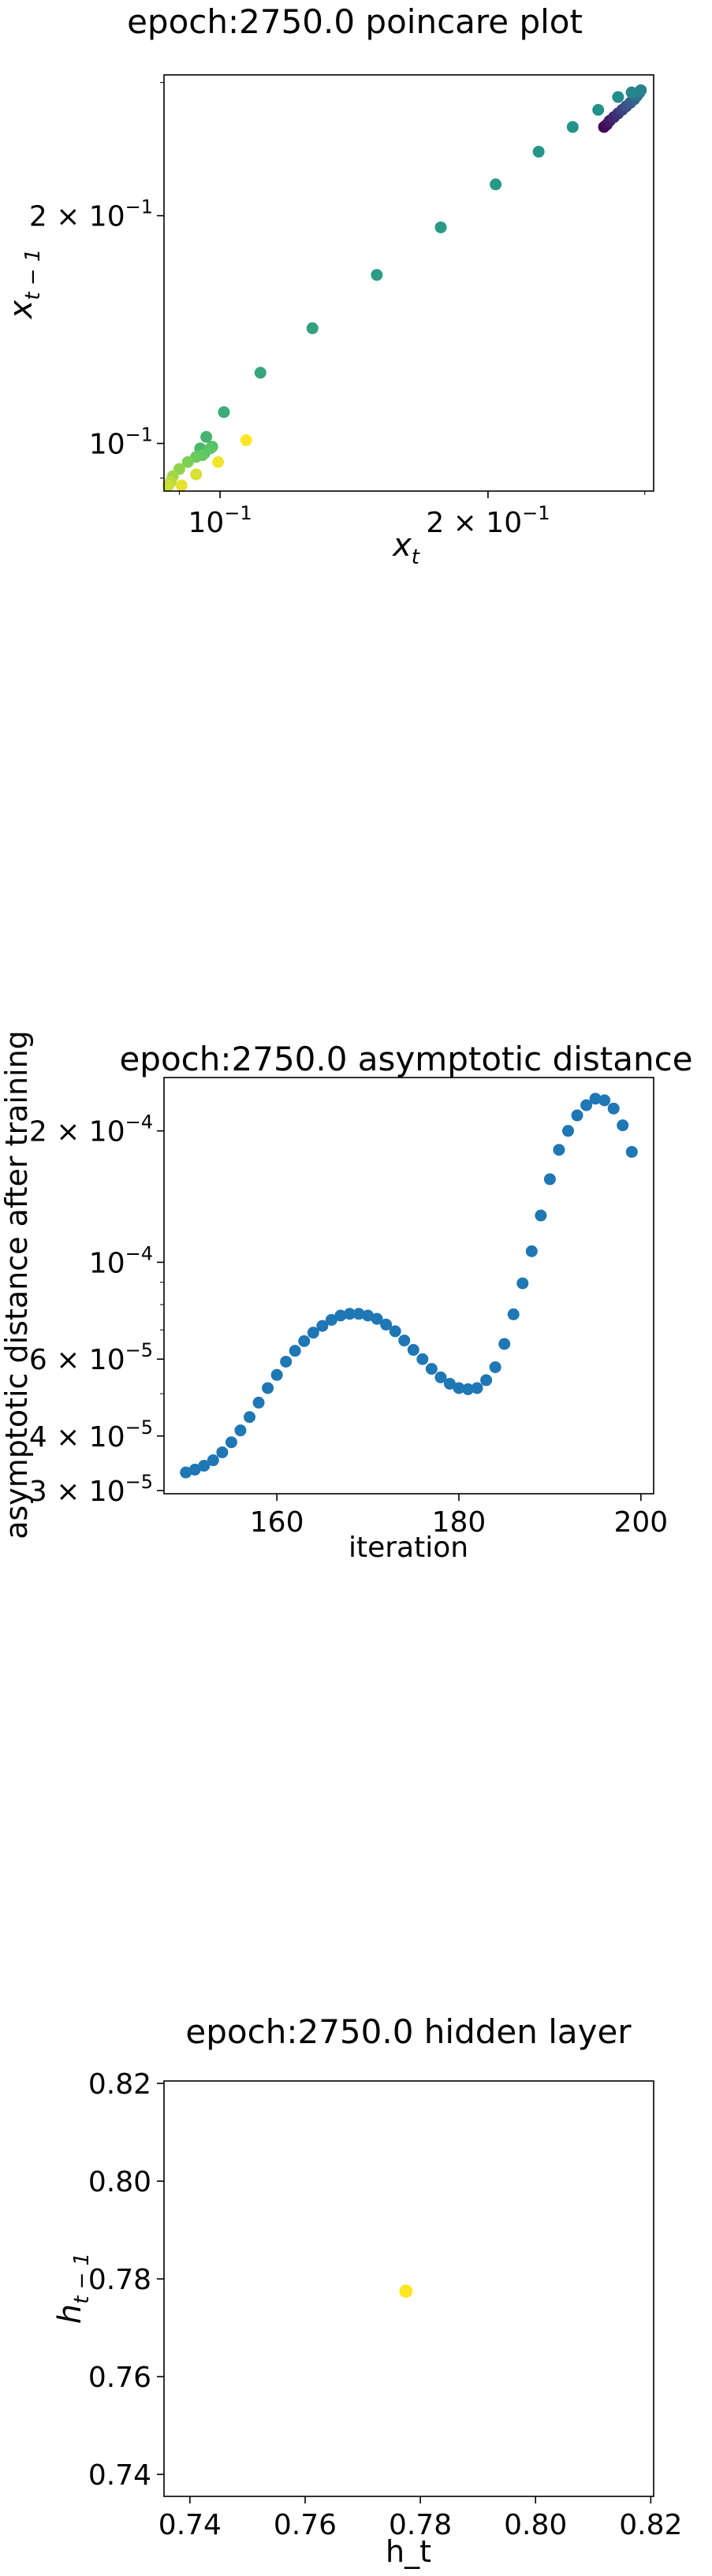 This screenshot has height=2576, width=712. I want to click on distance-x-tick-label: 160, so click(277, 1522).